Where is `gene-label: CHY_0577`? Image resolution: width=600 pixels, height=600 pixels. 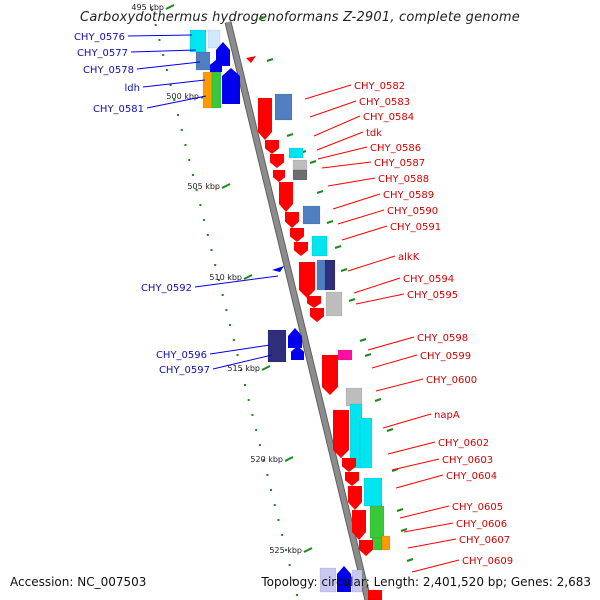 gene-label: CHY_0577 is located at coordinates (102, 53).